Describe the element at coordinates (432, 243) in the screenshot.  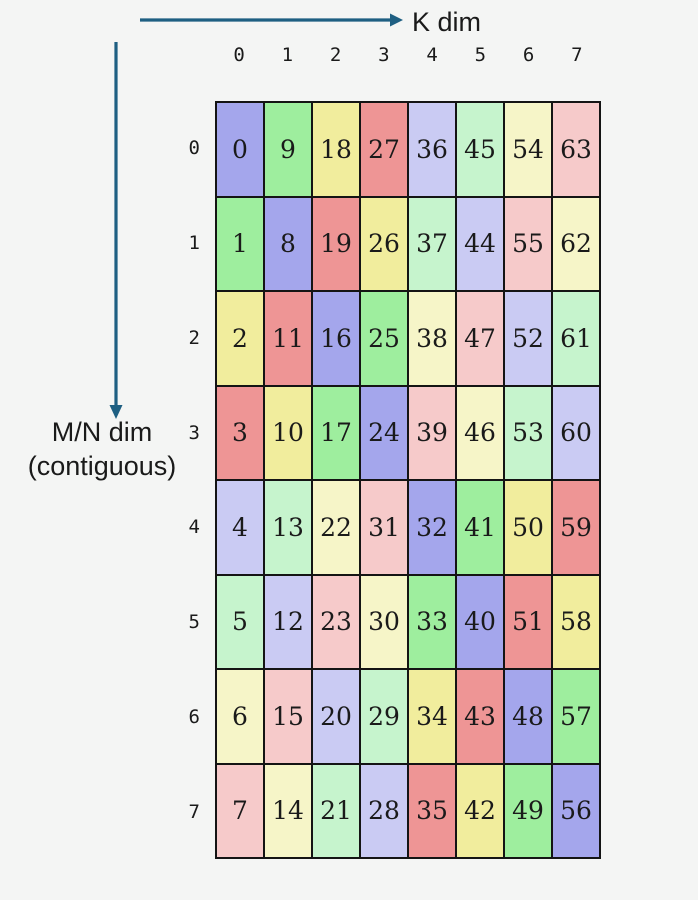
I see `grid-cell: 37` at that location.